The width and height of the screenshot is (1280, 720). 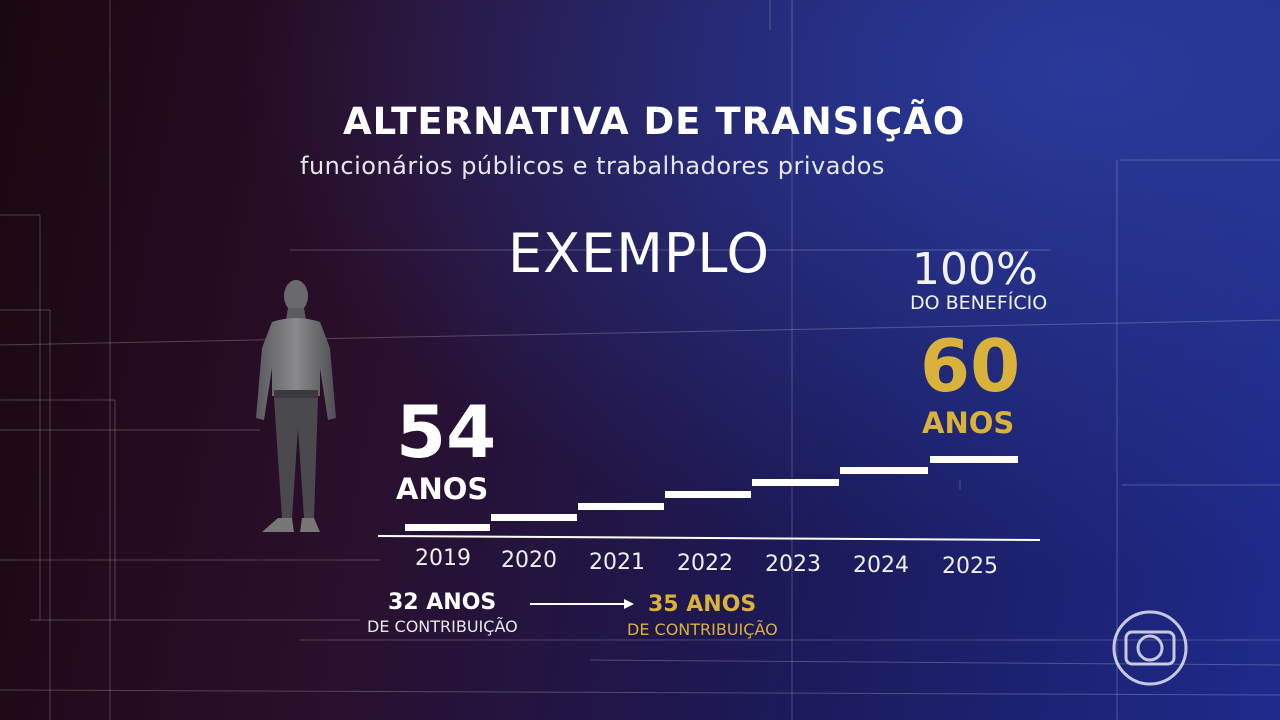 What do you see at coordinates (702, 604) in the screenshot?
I see `target-contribution-value: 35 ANOS` at bounding box center [702, 604].